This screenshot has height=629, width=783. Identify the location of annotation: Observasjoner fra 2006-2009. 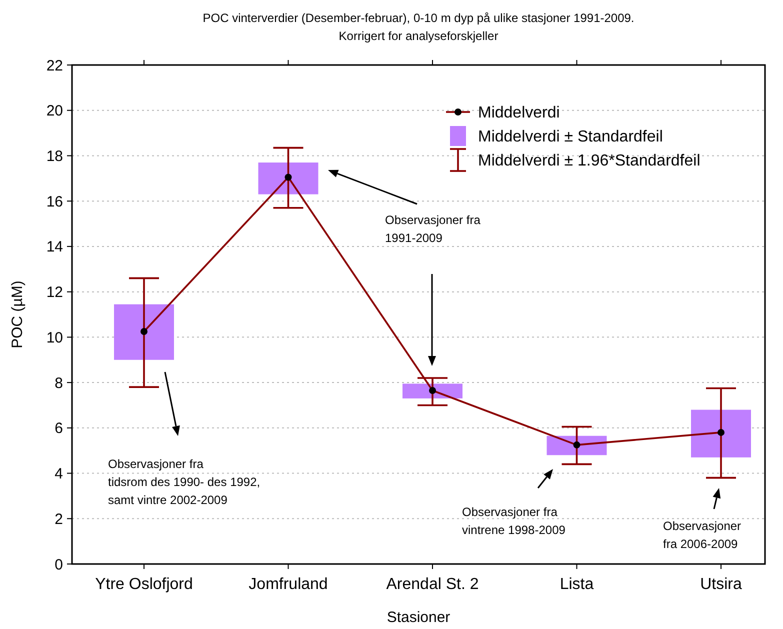
(702, 535).